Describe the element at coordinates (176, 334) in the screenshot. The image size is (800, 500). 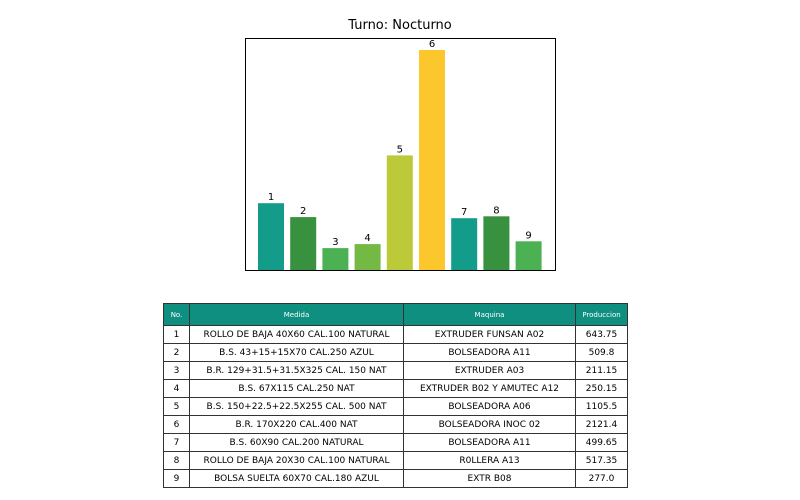
I see `cell-no: 1` at that location.